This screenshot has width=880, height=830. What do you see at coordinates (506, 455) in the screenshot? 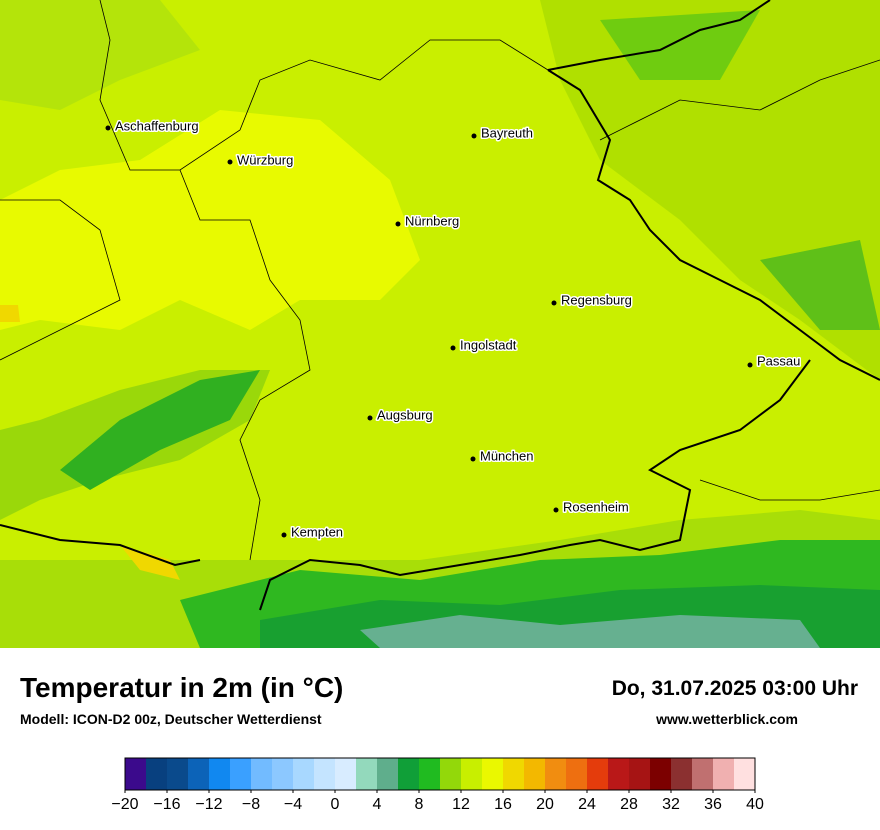
I see `city-label: München` at bounding box center [506, 455].